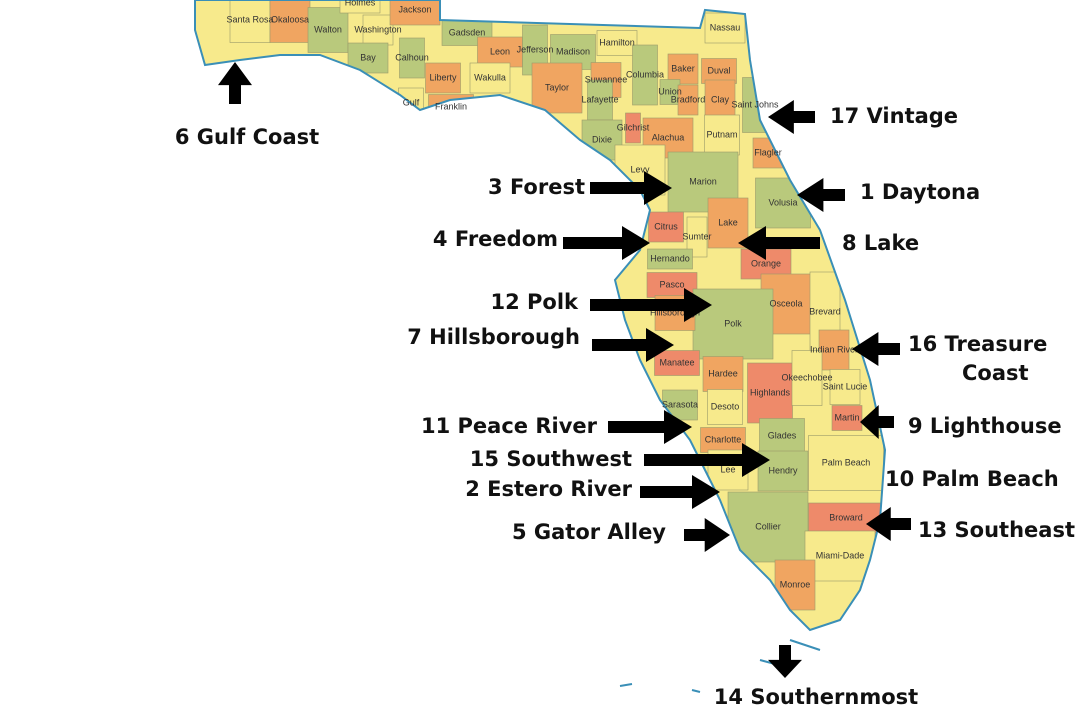 The image size is (1080, 720). Describe the element at coordinates (377, 29) in the screenshot. I see `county-name: Washington` at that location.